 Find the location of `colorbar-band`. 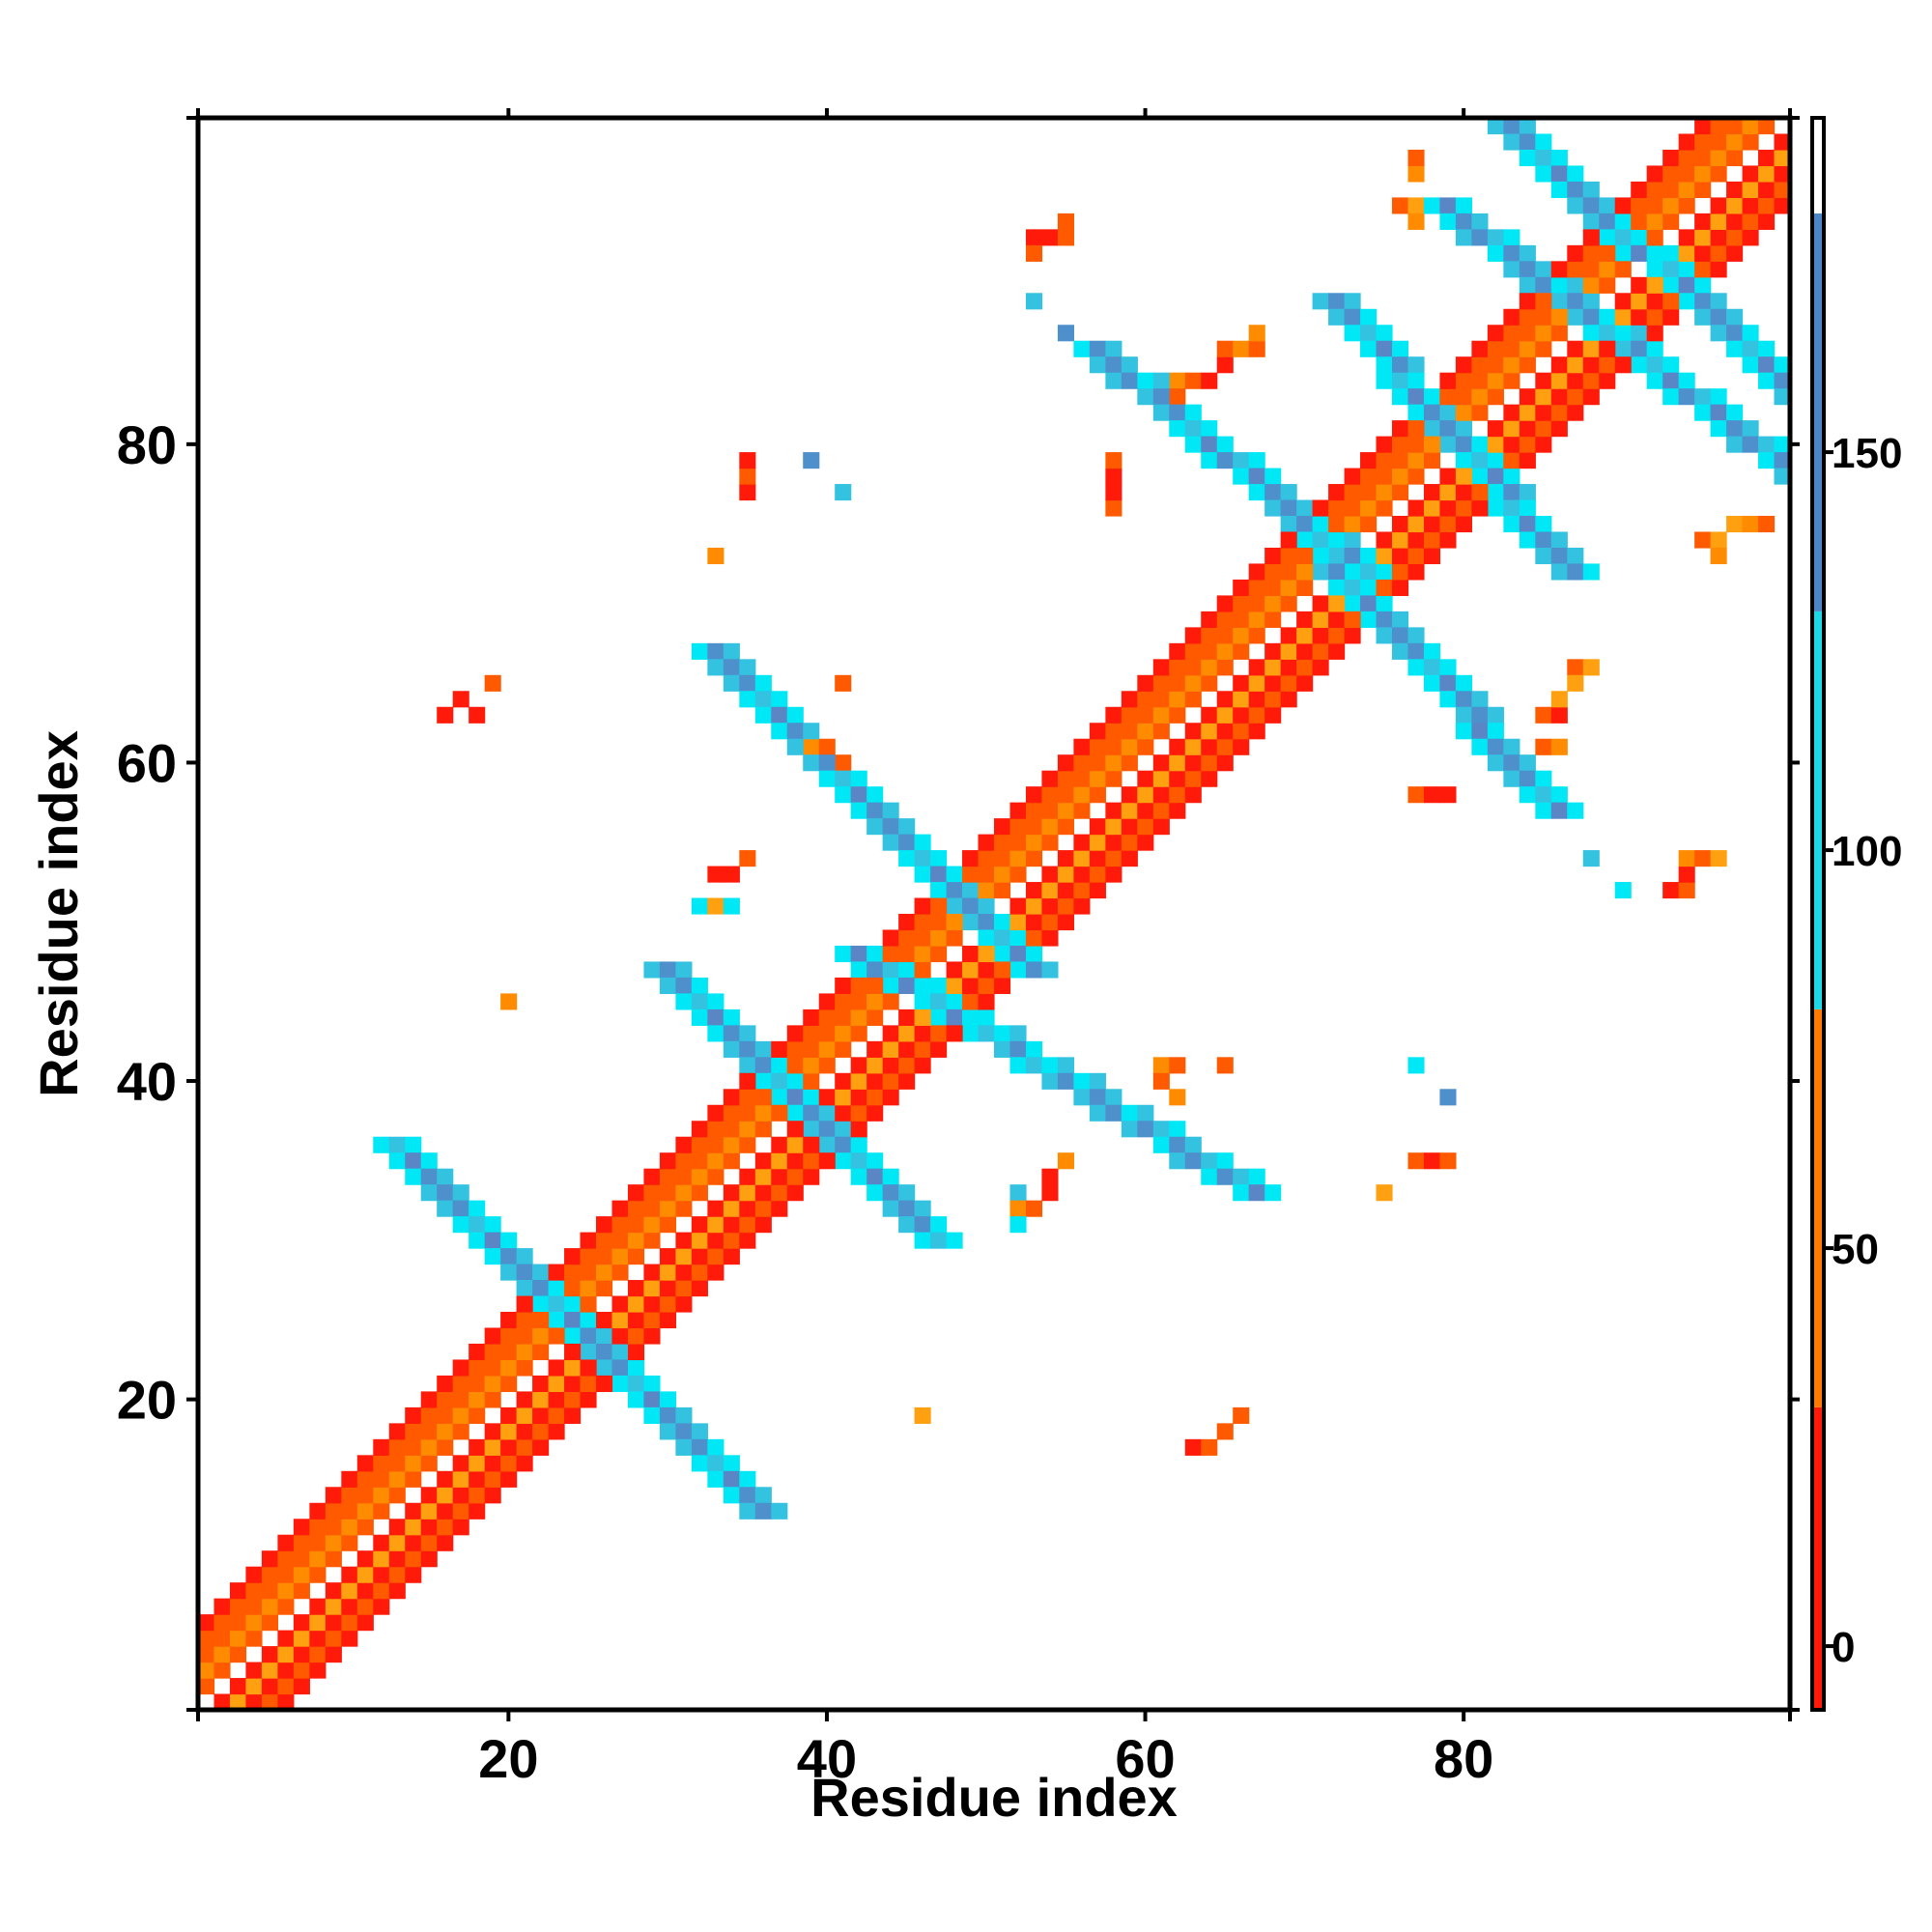

colorbar-band is located at coordinates (1818, 1558).